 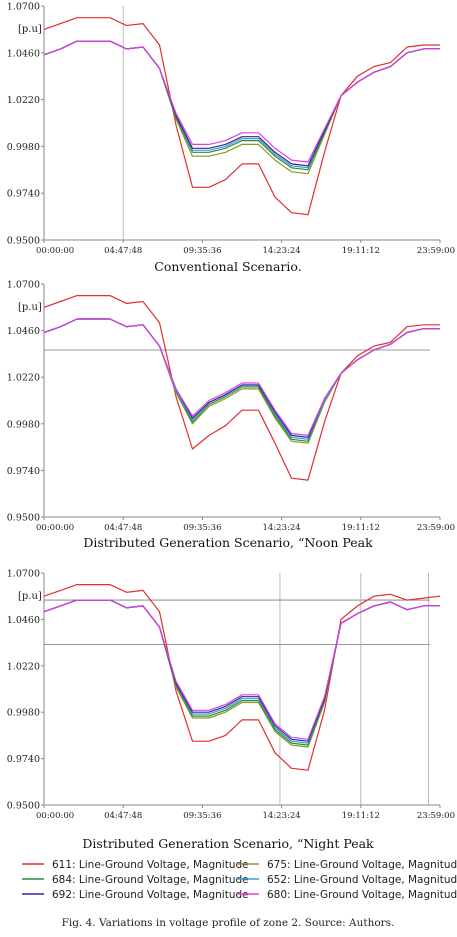 I want to click on legend-label: 675: Line-Ground Voltage, Magnitude, so click(x=362, y=865).